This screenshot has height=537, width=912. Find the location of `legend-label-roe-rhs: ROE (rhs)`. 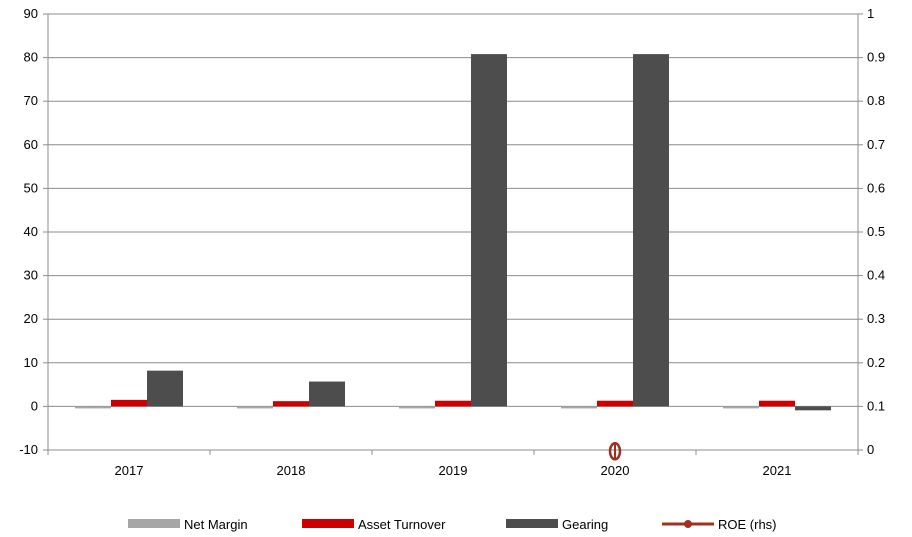

legend-label-roe-rhs: ROE (rhs) is located at coordinates (747, 524).